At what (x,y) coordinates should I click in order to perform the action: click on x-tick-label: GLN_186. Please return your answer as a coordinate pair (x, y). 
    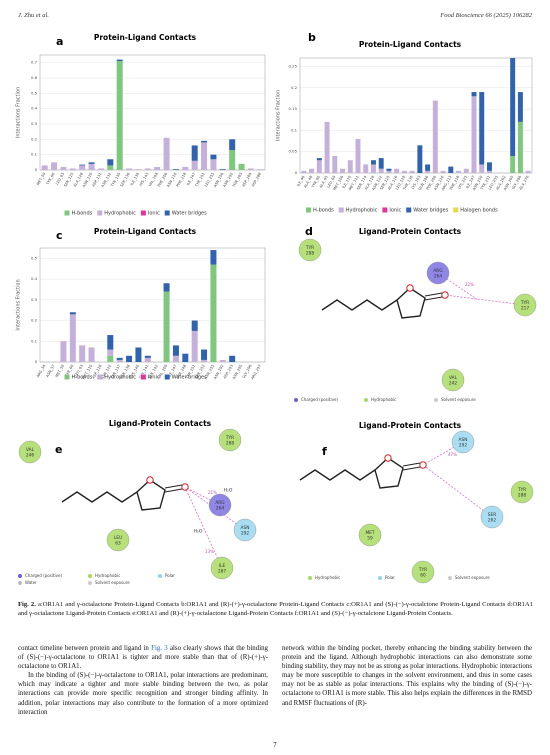
    Looking at the image, I should click on (424, 182).